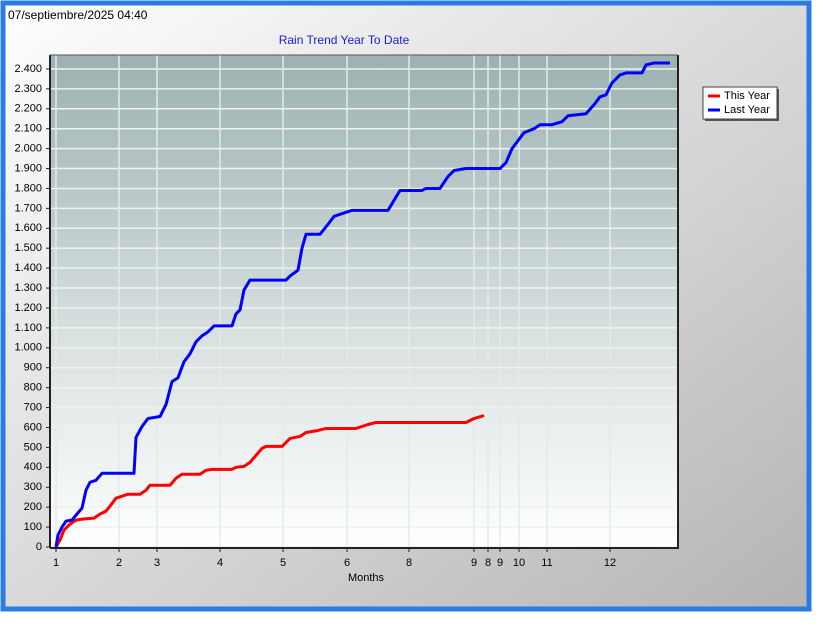  Describe the element at coordinates (119, 563) in the screenshot. I see `x-tick-label: 2` at that location.